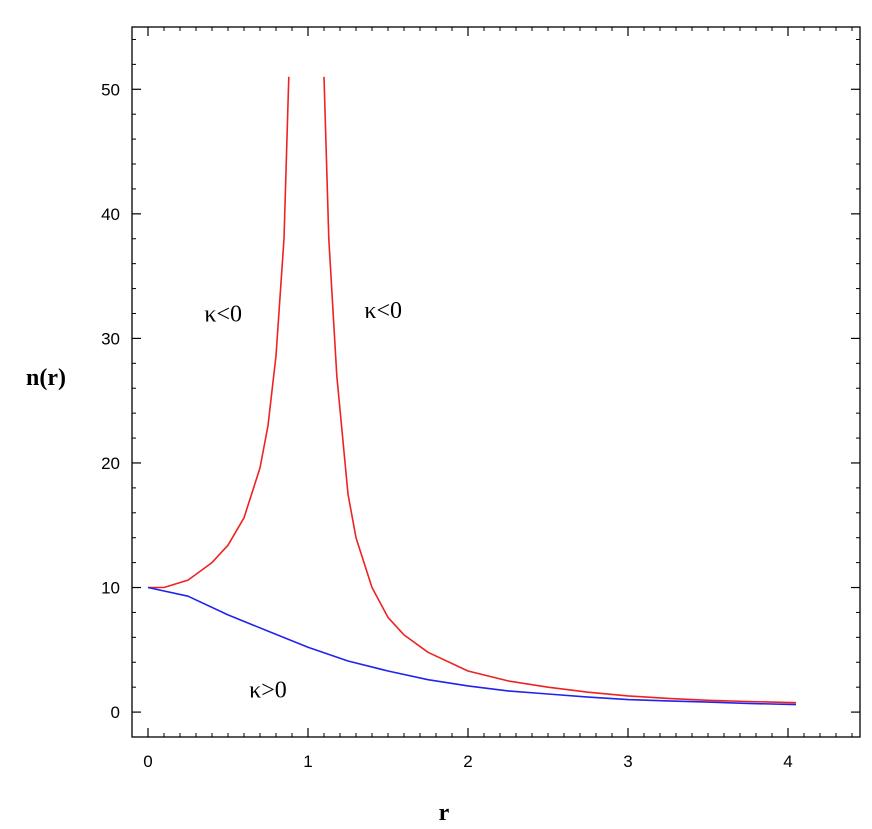 The width and height of the screenshot is (872, 829). What do you see at coordinates (110, 588) in the screenshot?
I see `y-tick-label: 10` at bounding box center [110, 588].